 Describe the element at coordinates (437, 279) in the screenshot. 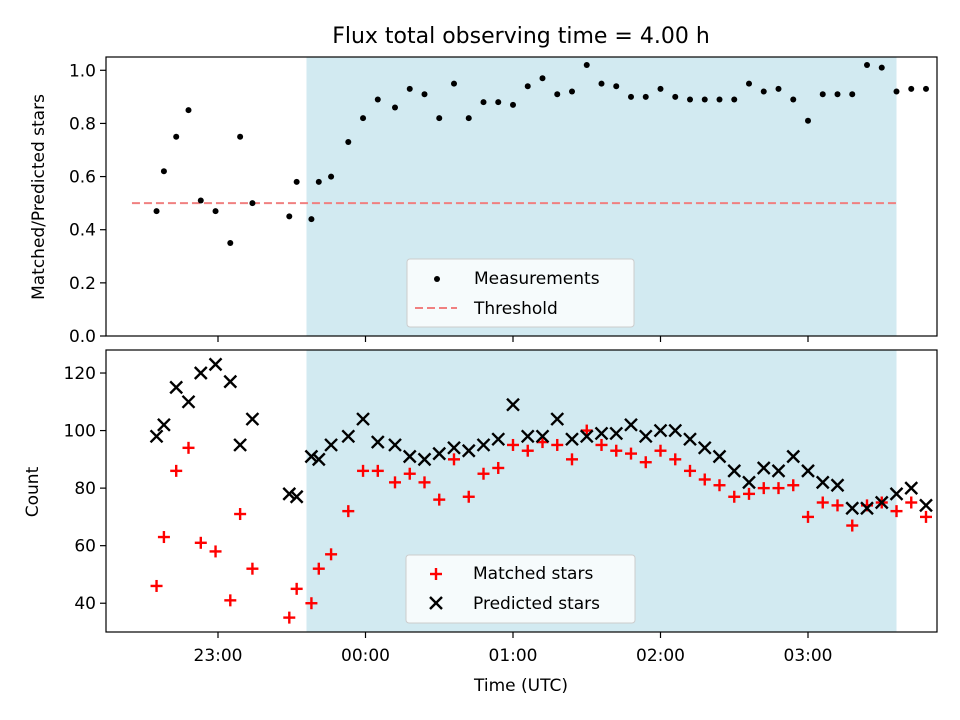

I see `legend-measurements-marker` at that location.